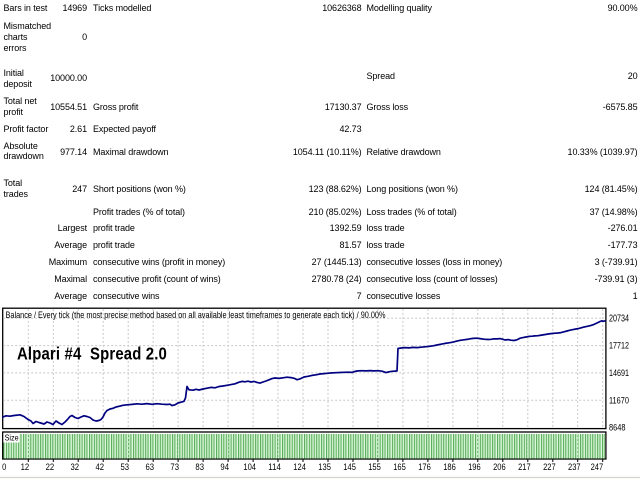 The width and height of the screenshot is (640, 480). I want to click on svg-text: 20734, so click(619, 319).